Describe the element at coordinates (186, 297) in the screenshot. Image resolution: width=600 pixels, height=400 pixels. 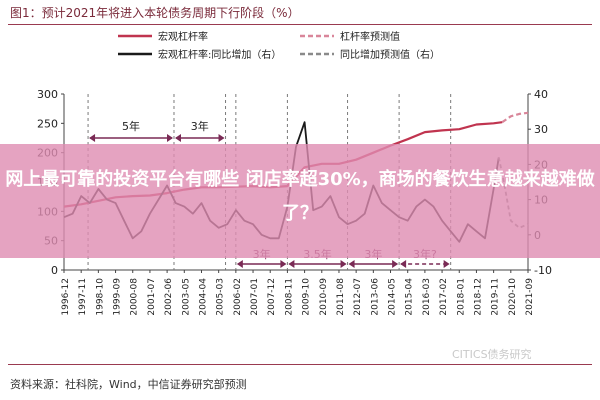
I see `x-tick-label: 2003-05` at that location.